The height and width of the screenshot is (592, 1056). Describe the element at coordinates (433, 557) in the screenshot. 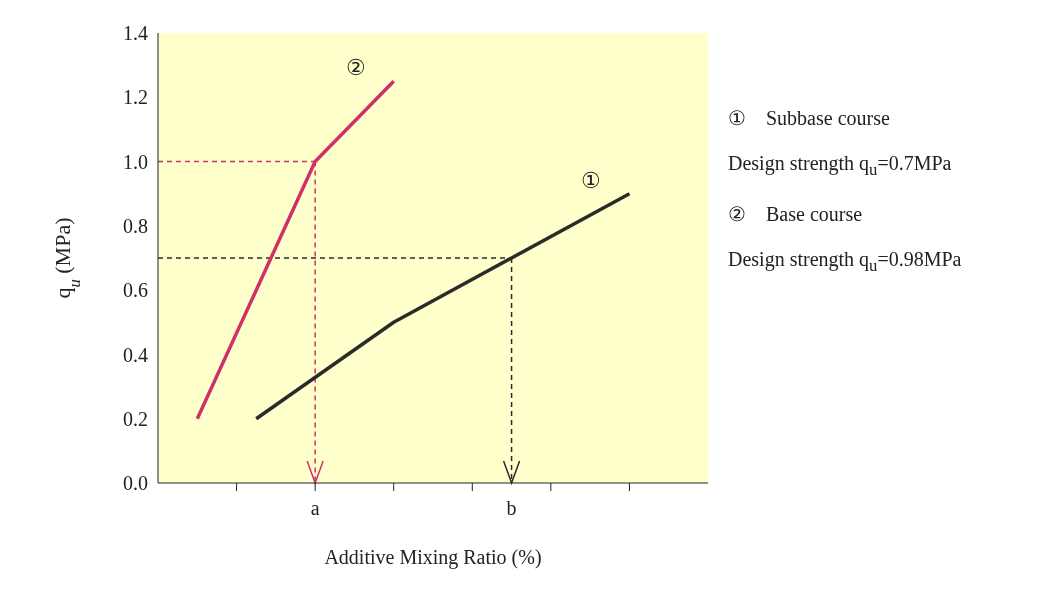

I see `x-axis-title: Additive Mixing Ratio (%)` at that location.